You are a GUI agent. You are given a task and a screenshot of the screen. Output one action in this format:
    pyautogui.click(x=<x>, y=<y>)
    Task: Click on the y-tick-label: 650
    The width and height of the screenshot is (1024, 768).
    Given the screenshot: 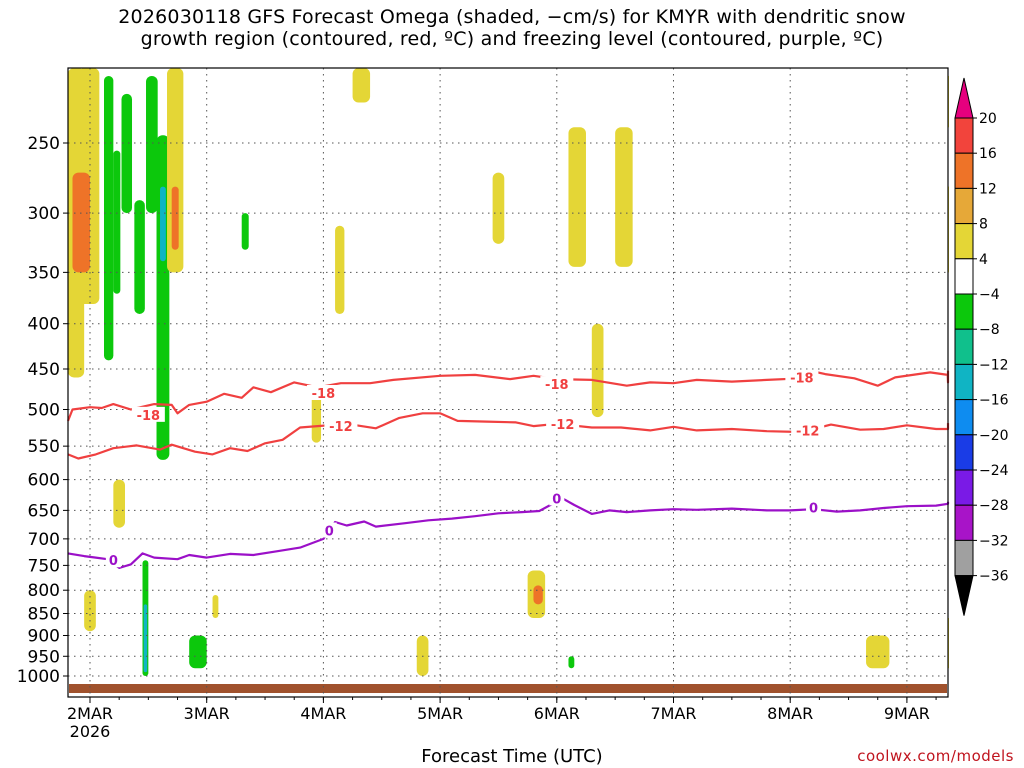 What is the action you would take?
    pyautogui.click(x=44, y=511)
    